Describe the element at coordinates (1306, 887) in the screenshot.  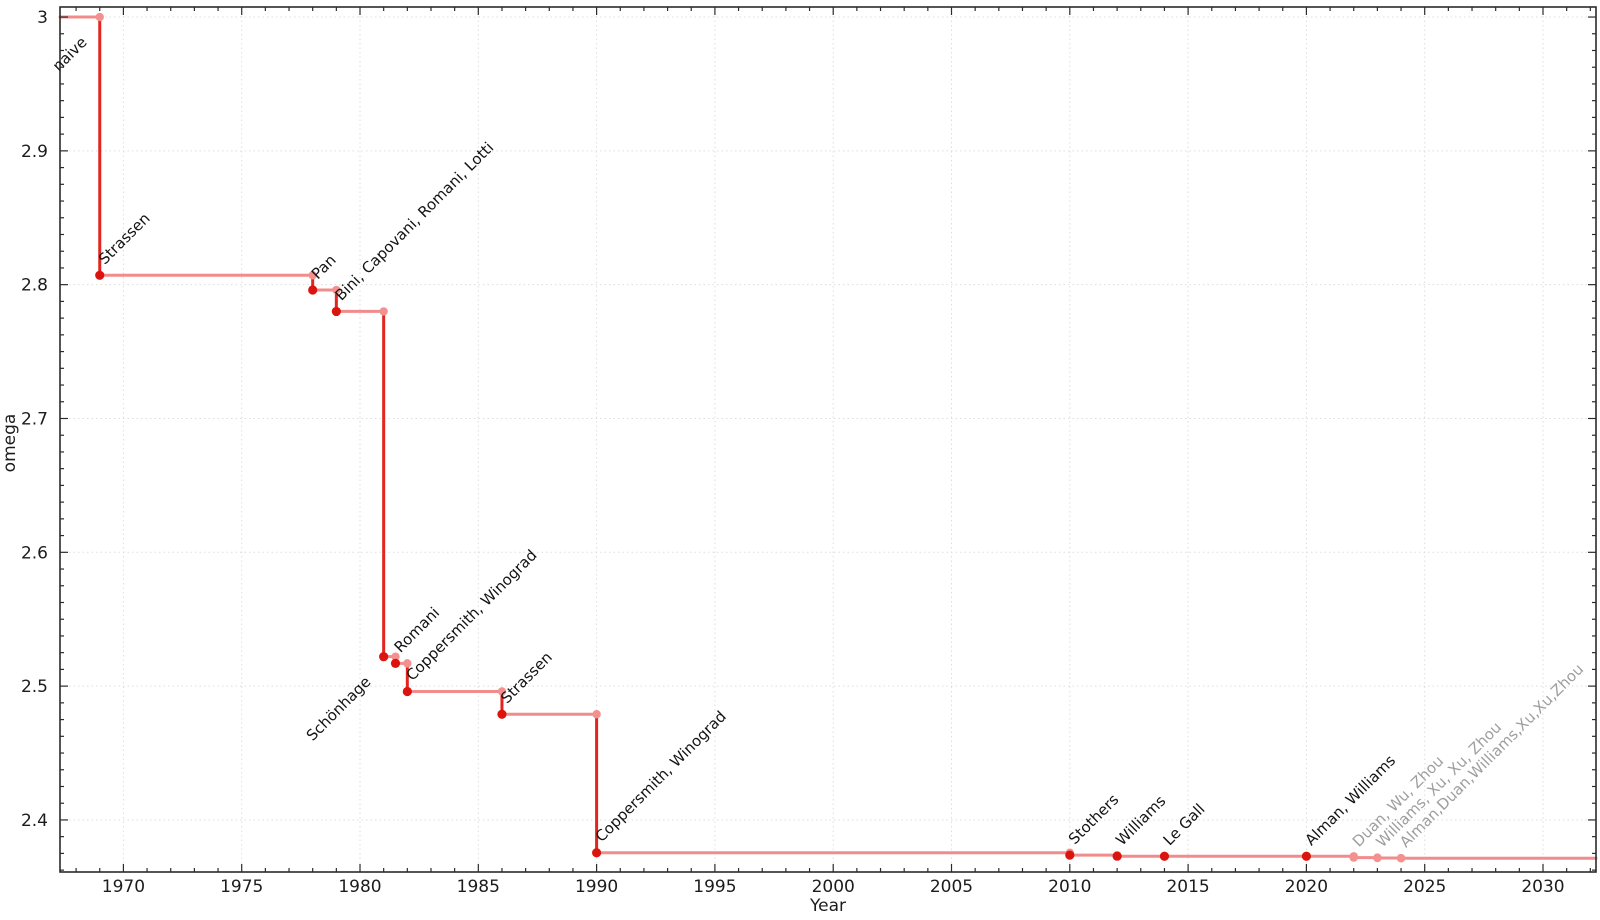
I see `x-tick-label: 2020` at that location.